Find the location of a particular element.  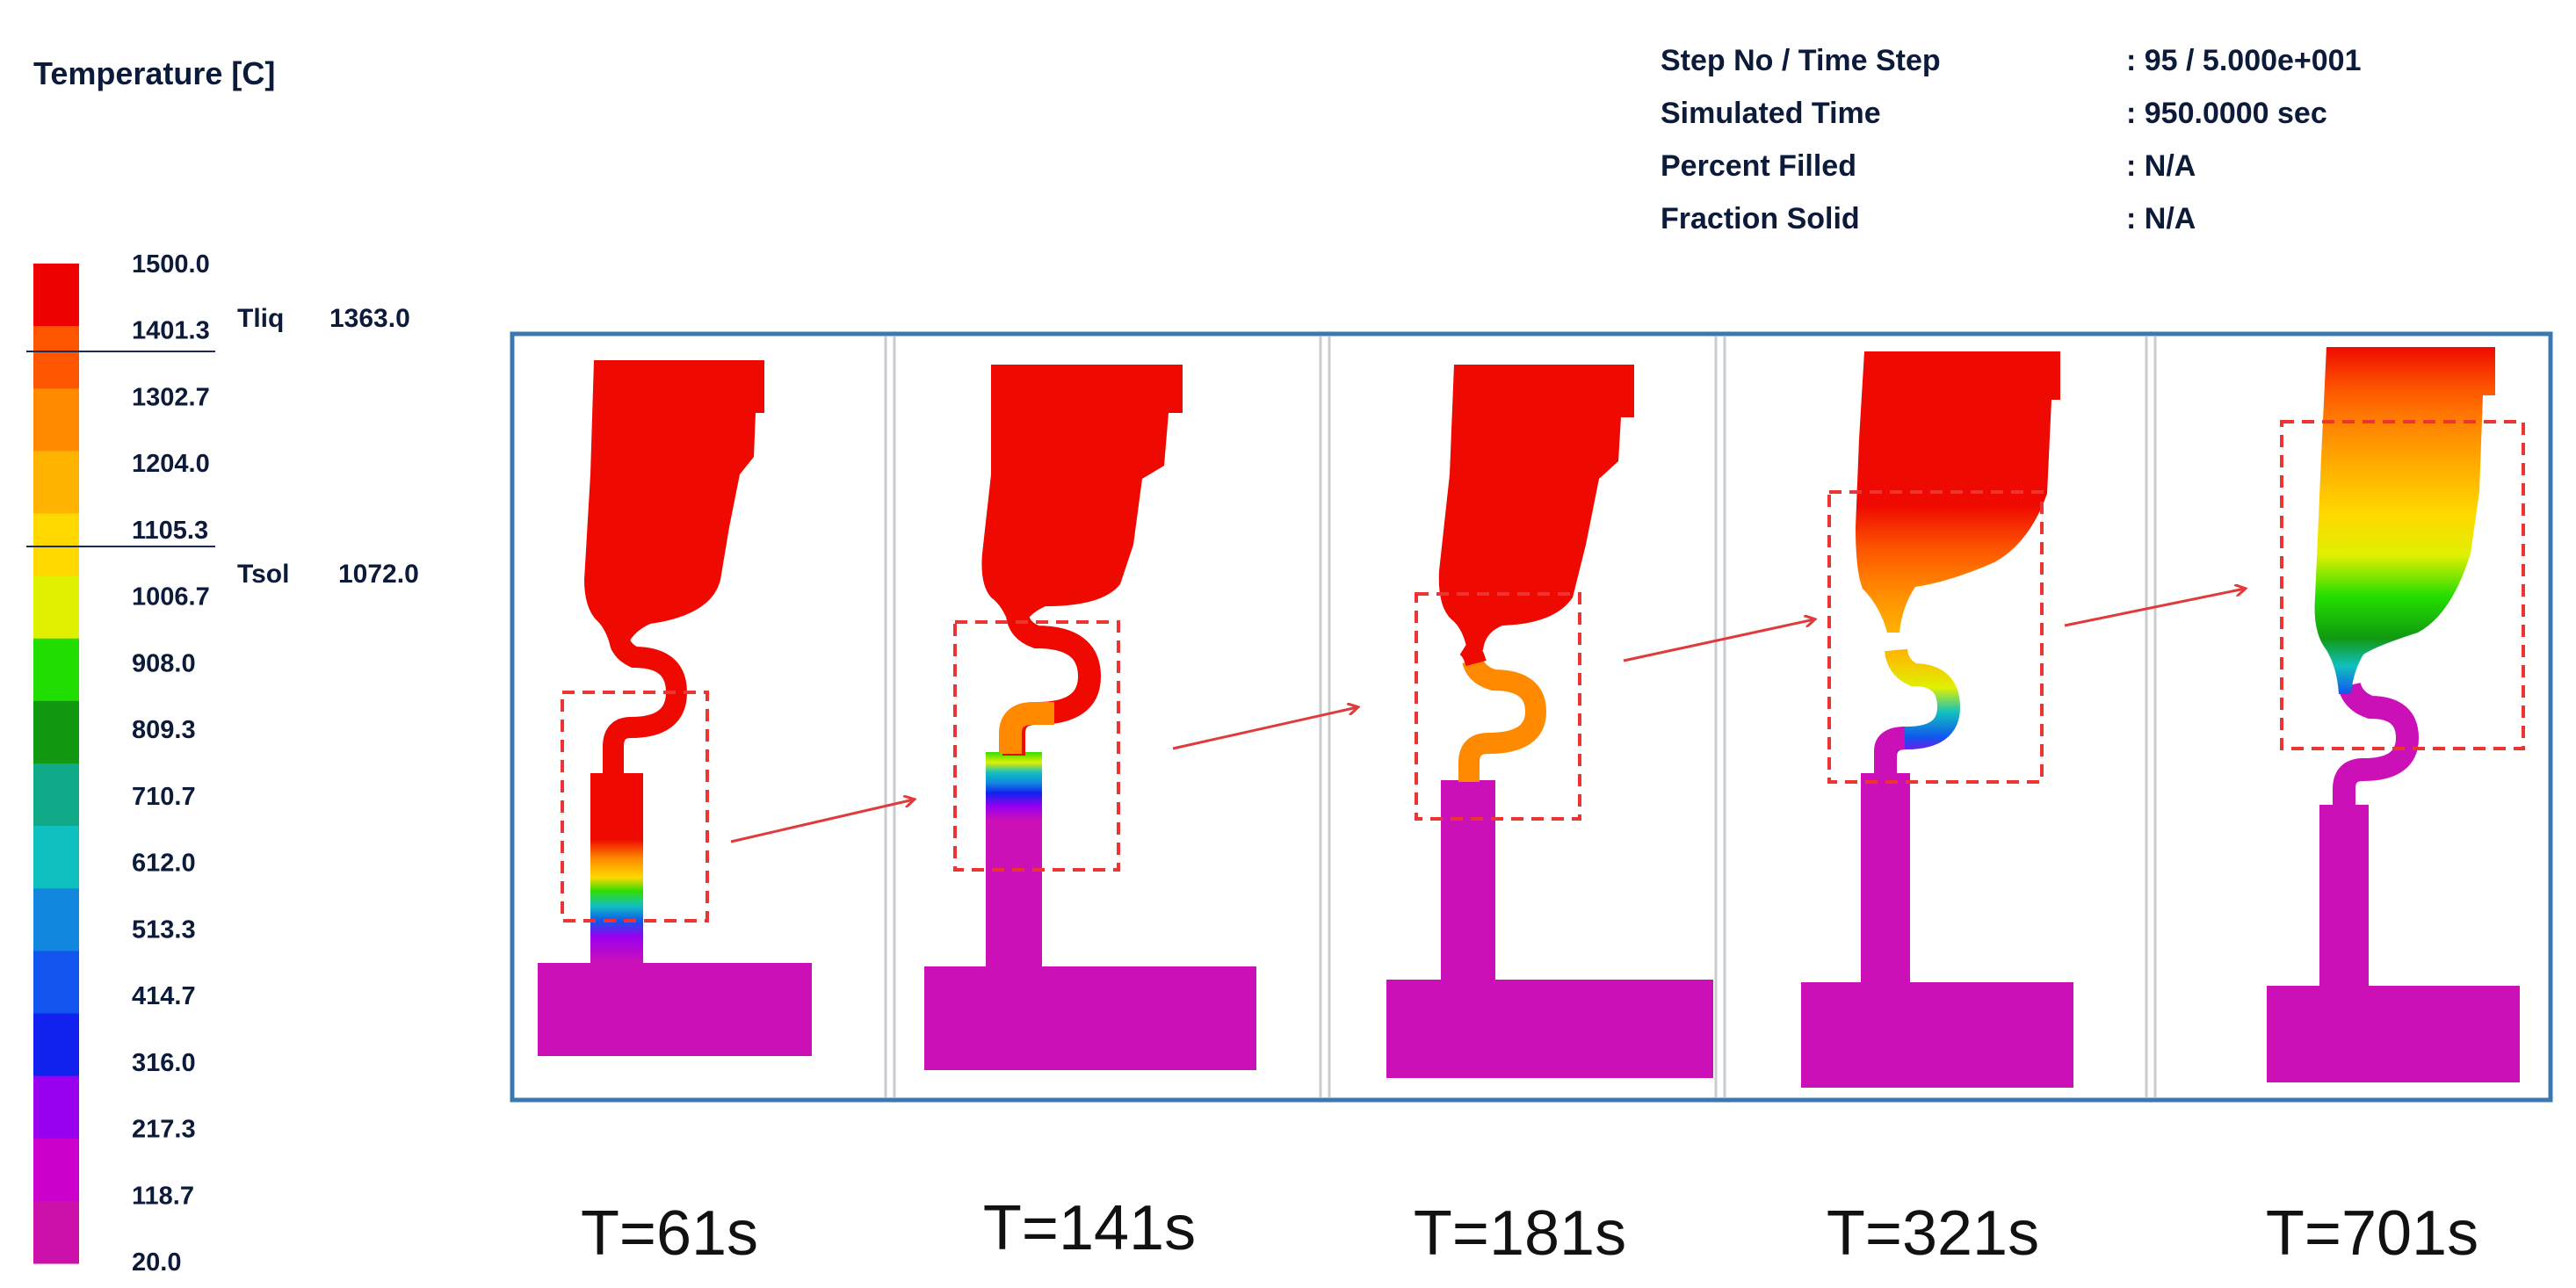

frame-t181 is located at coordinates (1549, 721).